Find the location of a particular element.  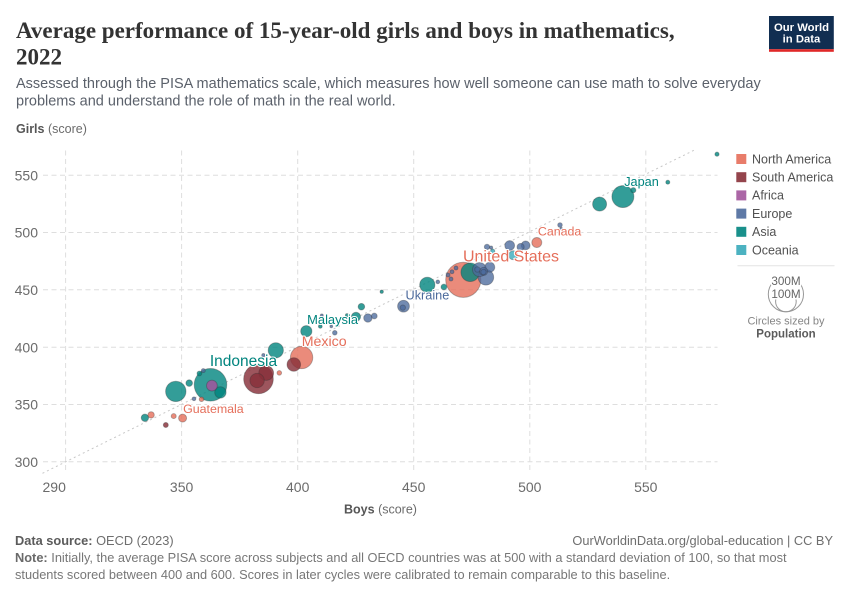

svg-text: Our World is located at coordinates (801, 28).